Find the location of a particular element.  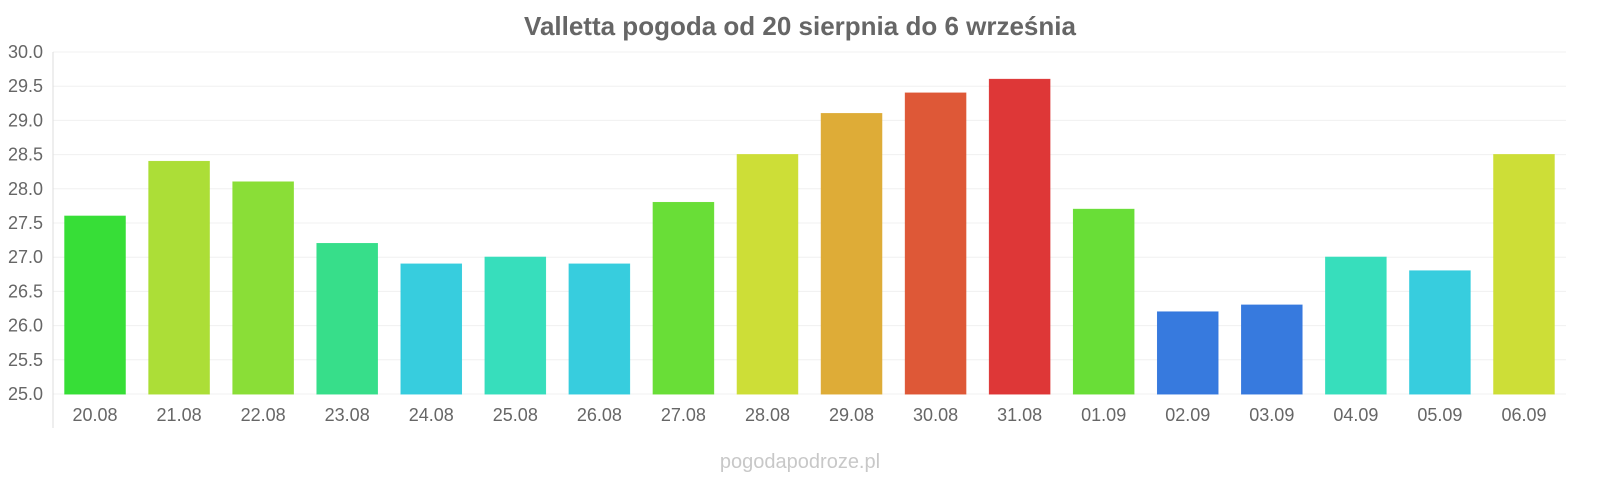

y-tick-label: 27.5 is located at coordinates (25, 223).